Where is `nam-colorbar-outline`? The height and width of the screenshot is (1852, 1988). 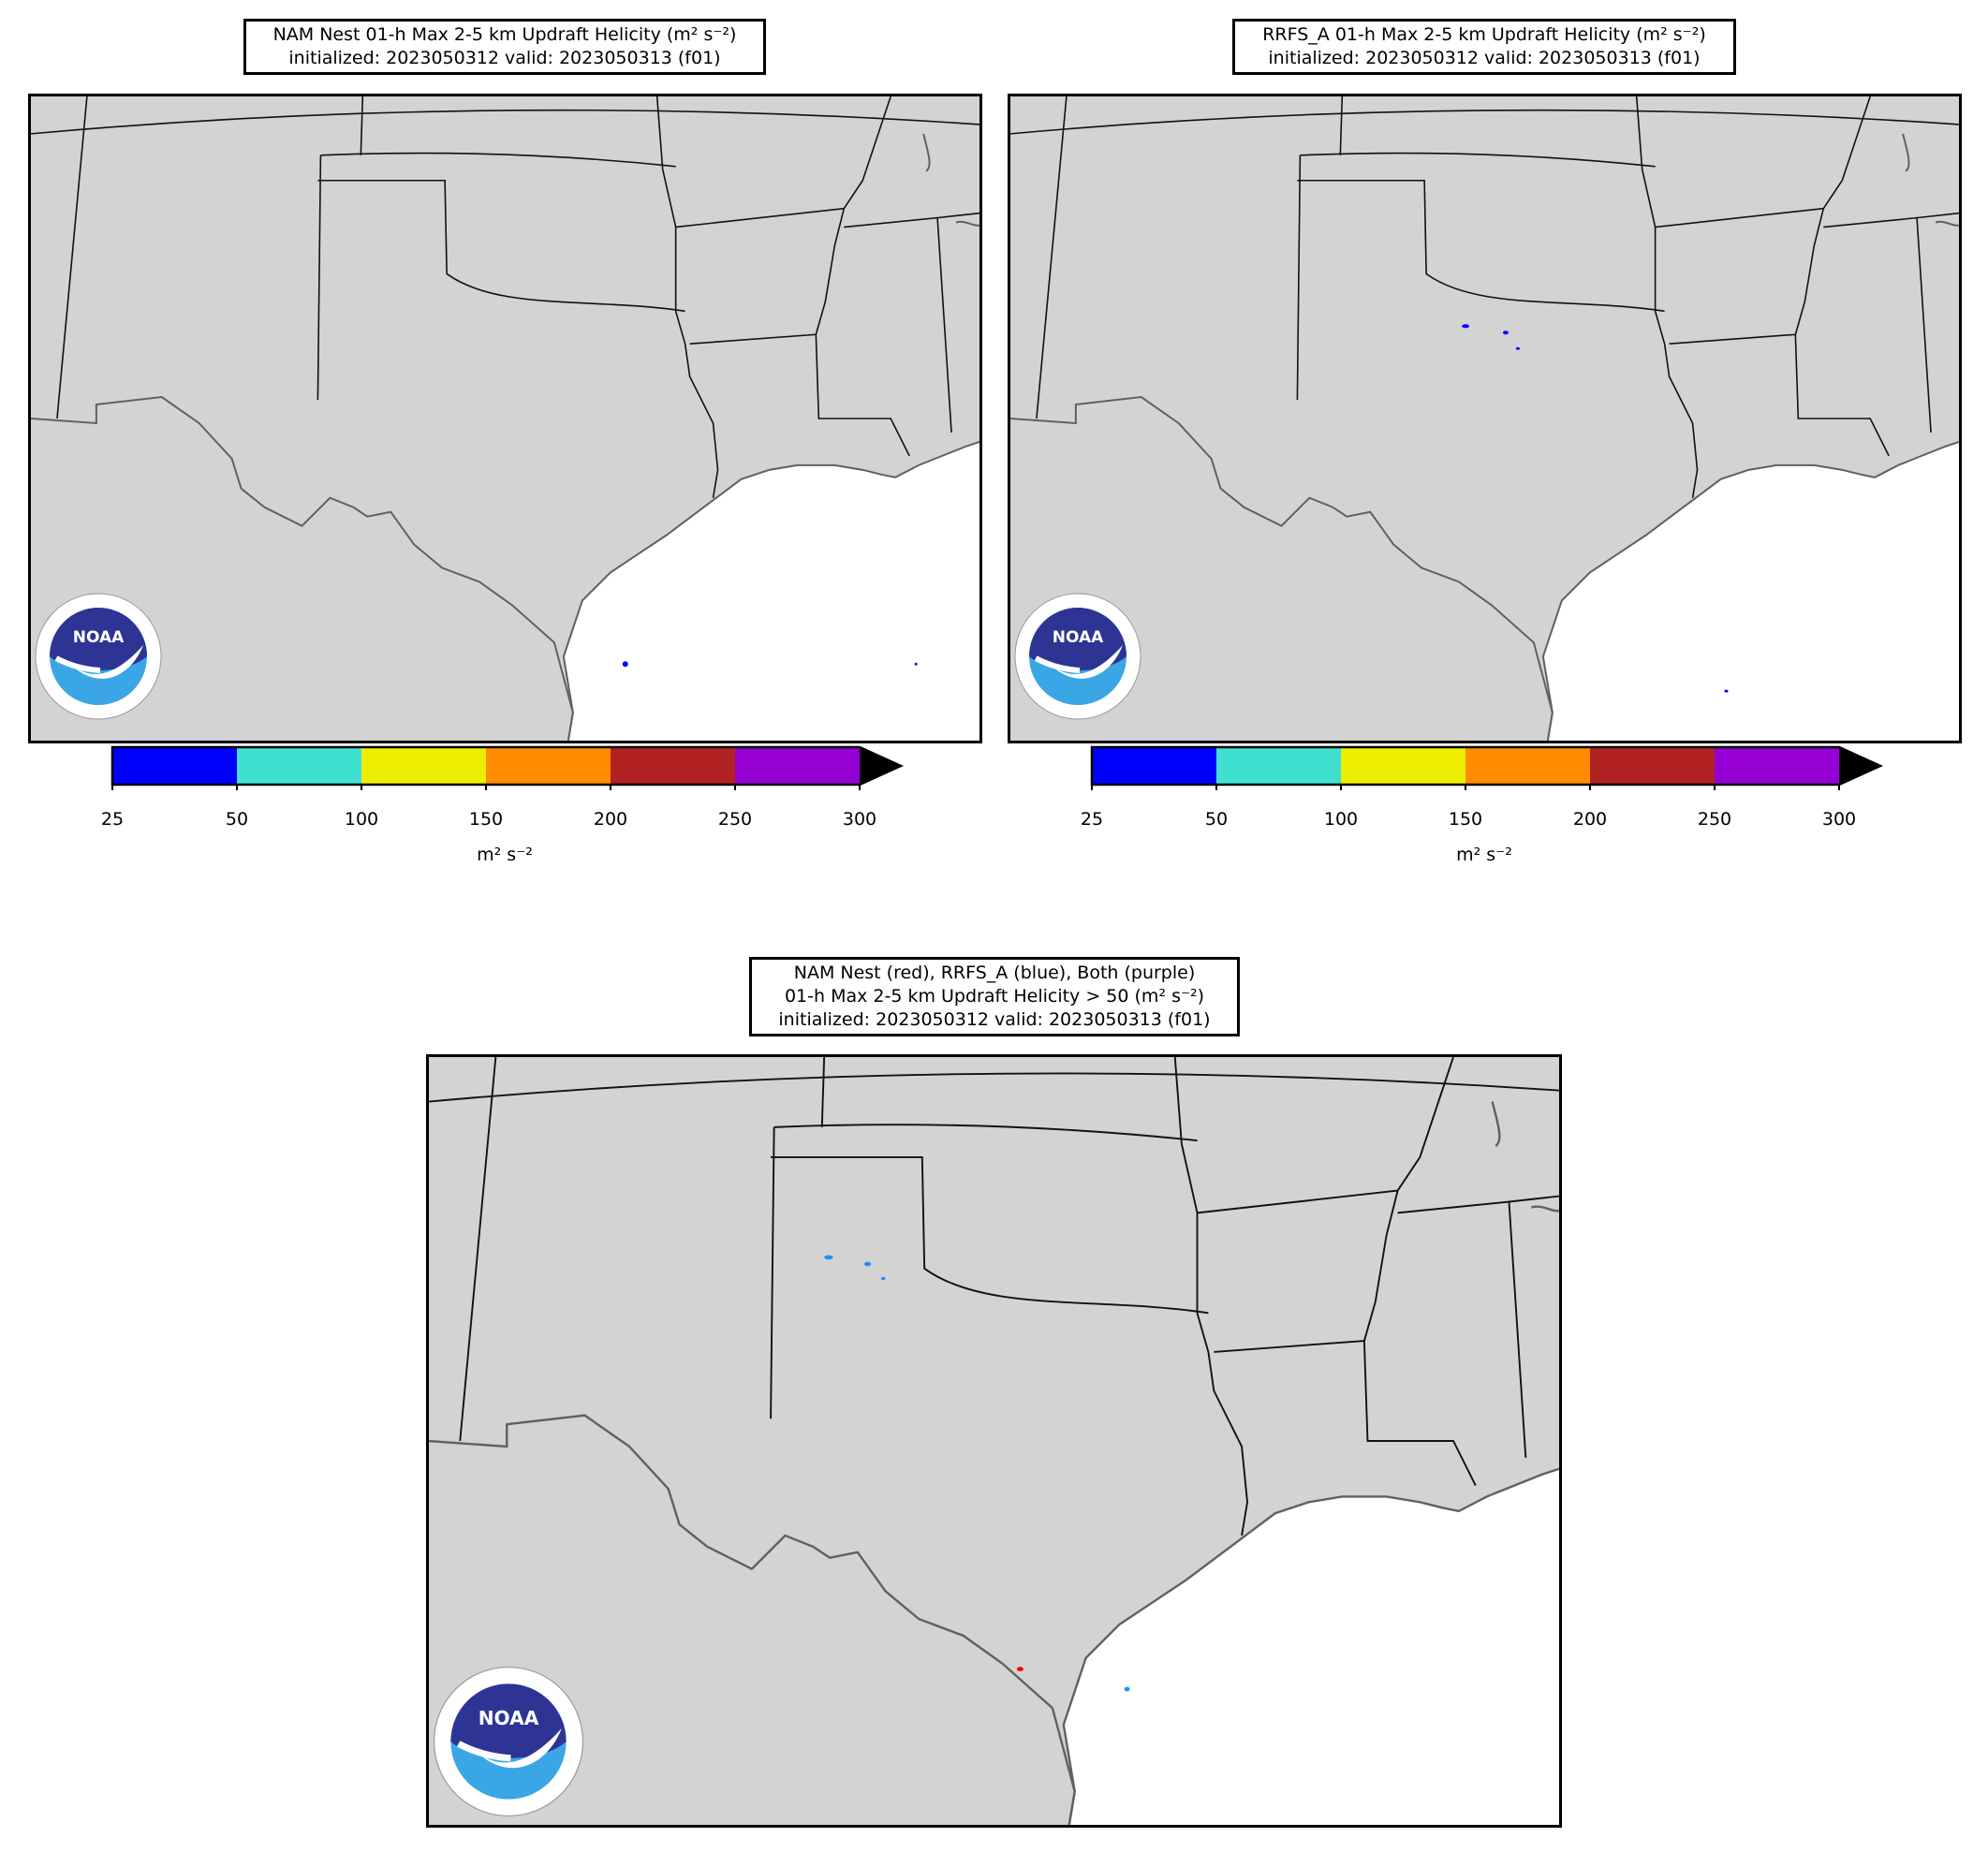 nam-colorbar-outline is located at coordinates (508, 765).